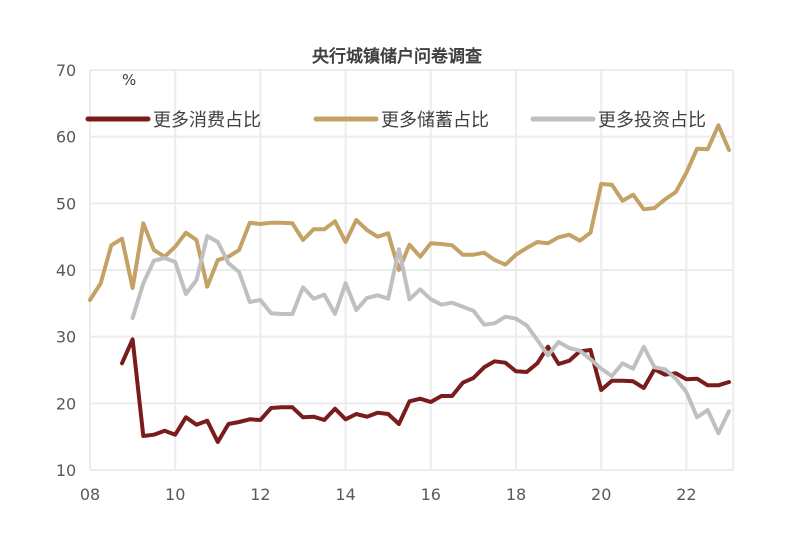 The width and height of the screenshot is (792, 545). I want to click on x-tick-label: 08, so click(90, 494).